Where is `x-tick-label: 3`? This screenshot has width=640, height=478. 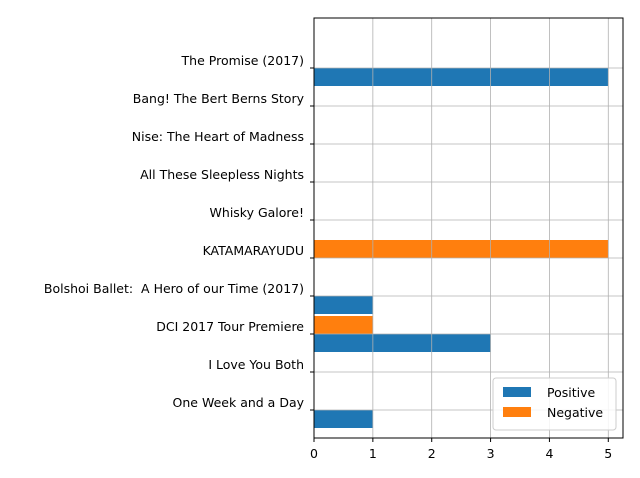
x-tick-label: 3 is located at coordinates (491, 453).